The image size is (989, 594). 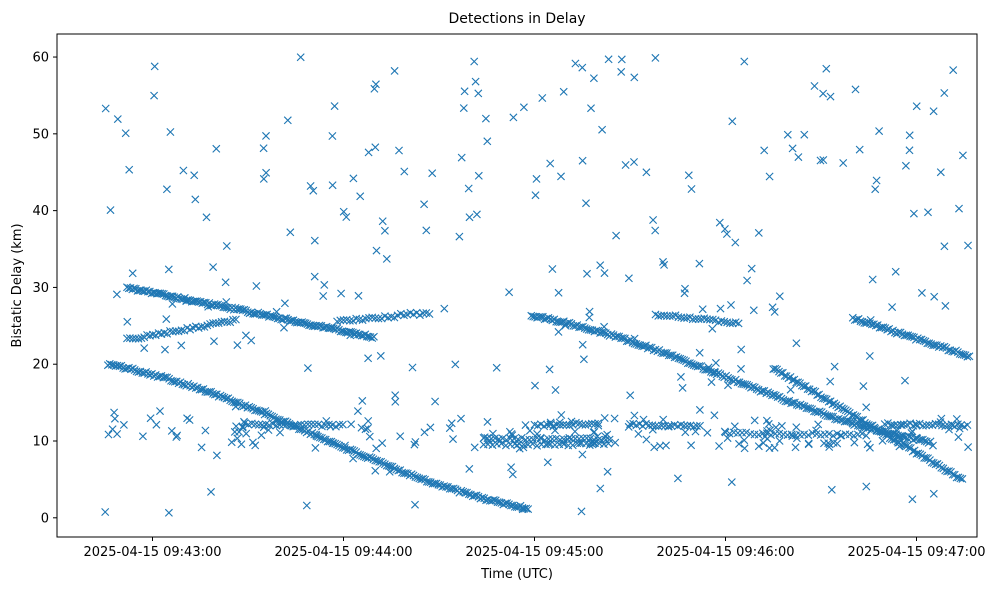 I want to click on x-tick-label: 2025-04-15 09:46:00, so click(x=725, y=552).